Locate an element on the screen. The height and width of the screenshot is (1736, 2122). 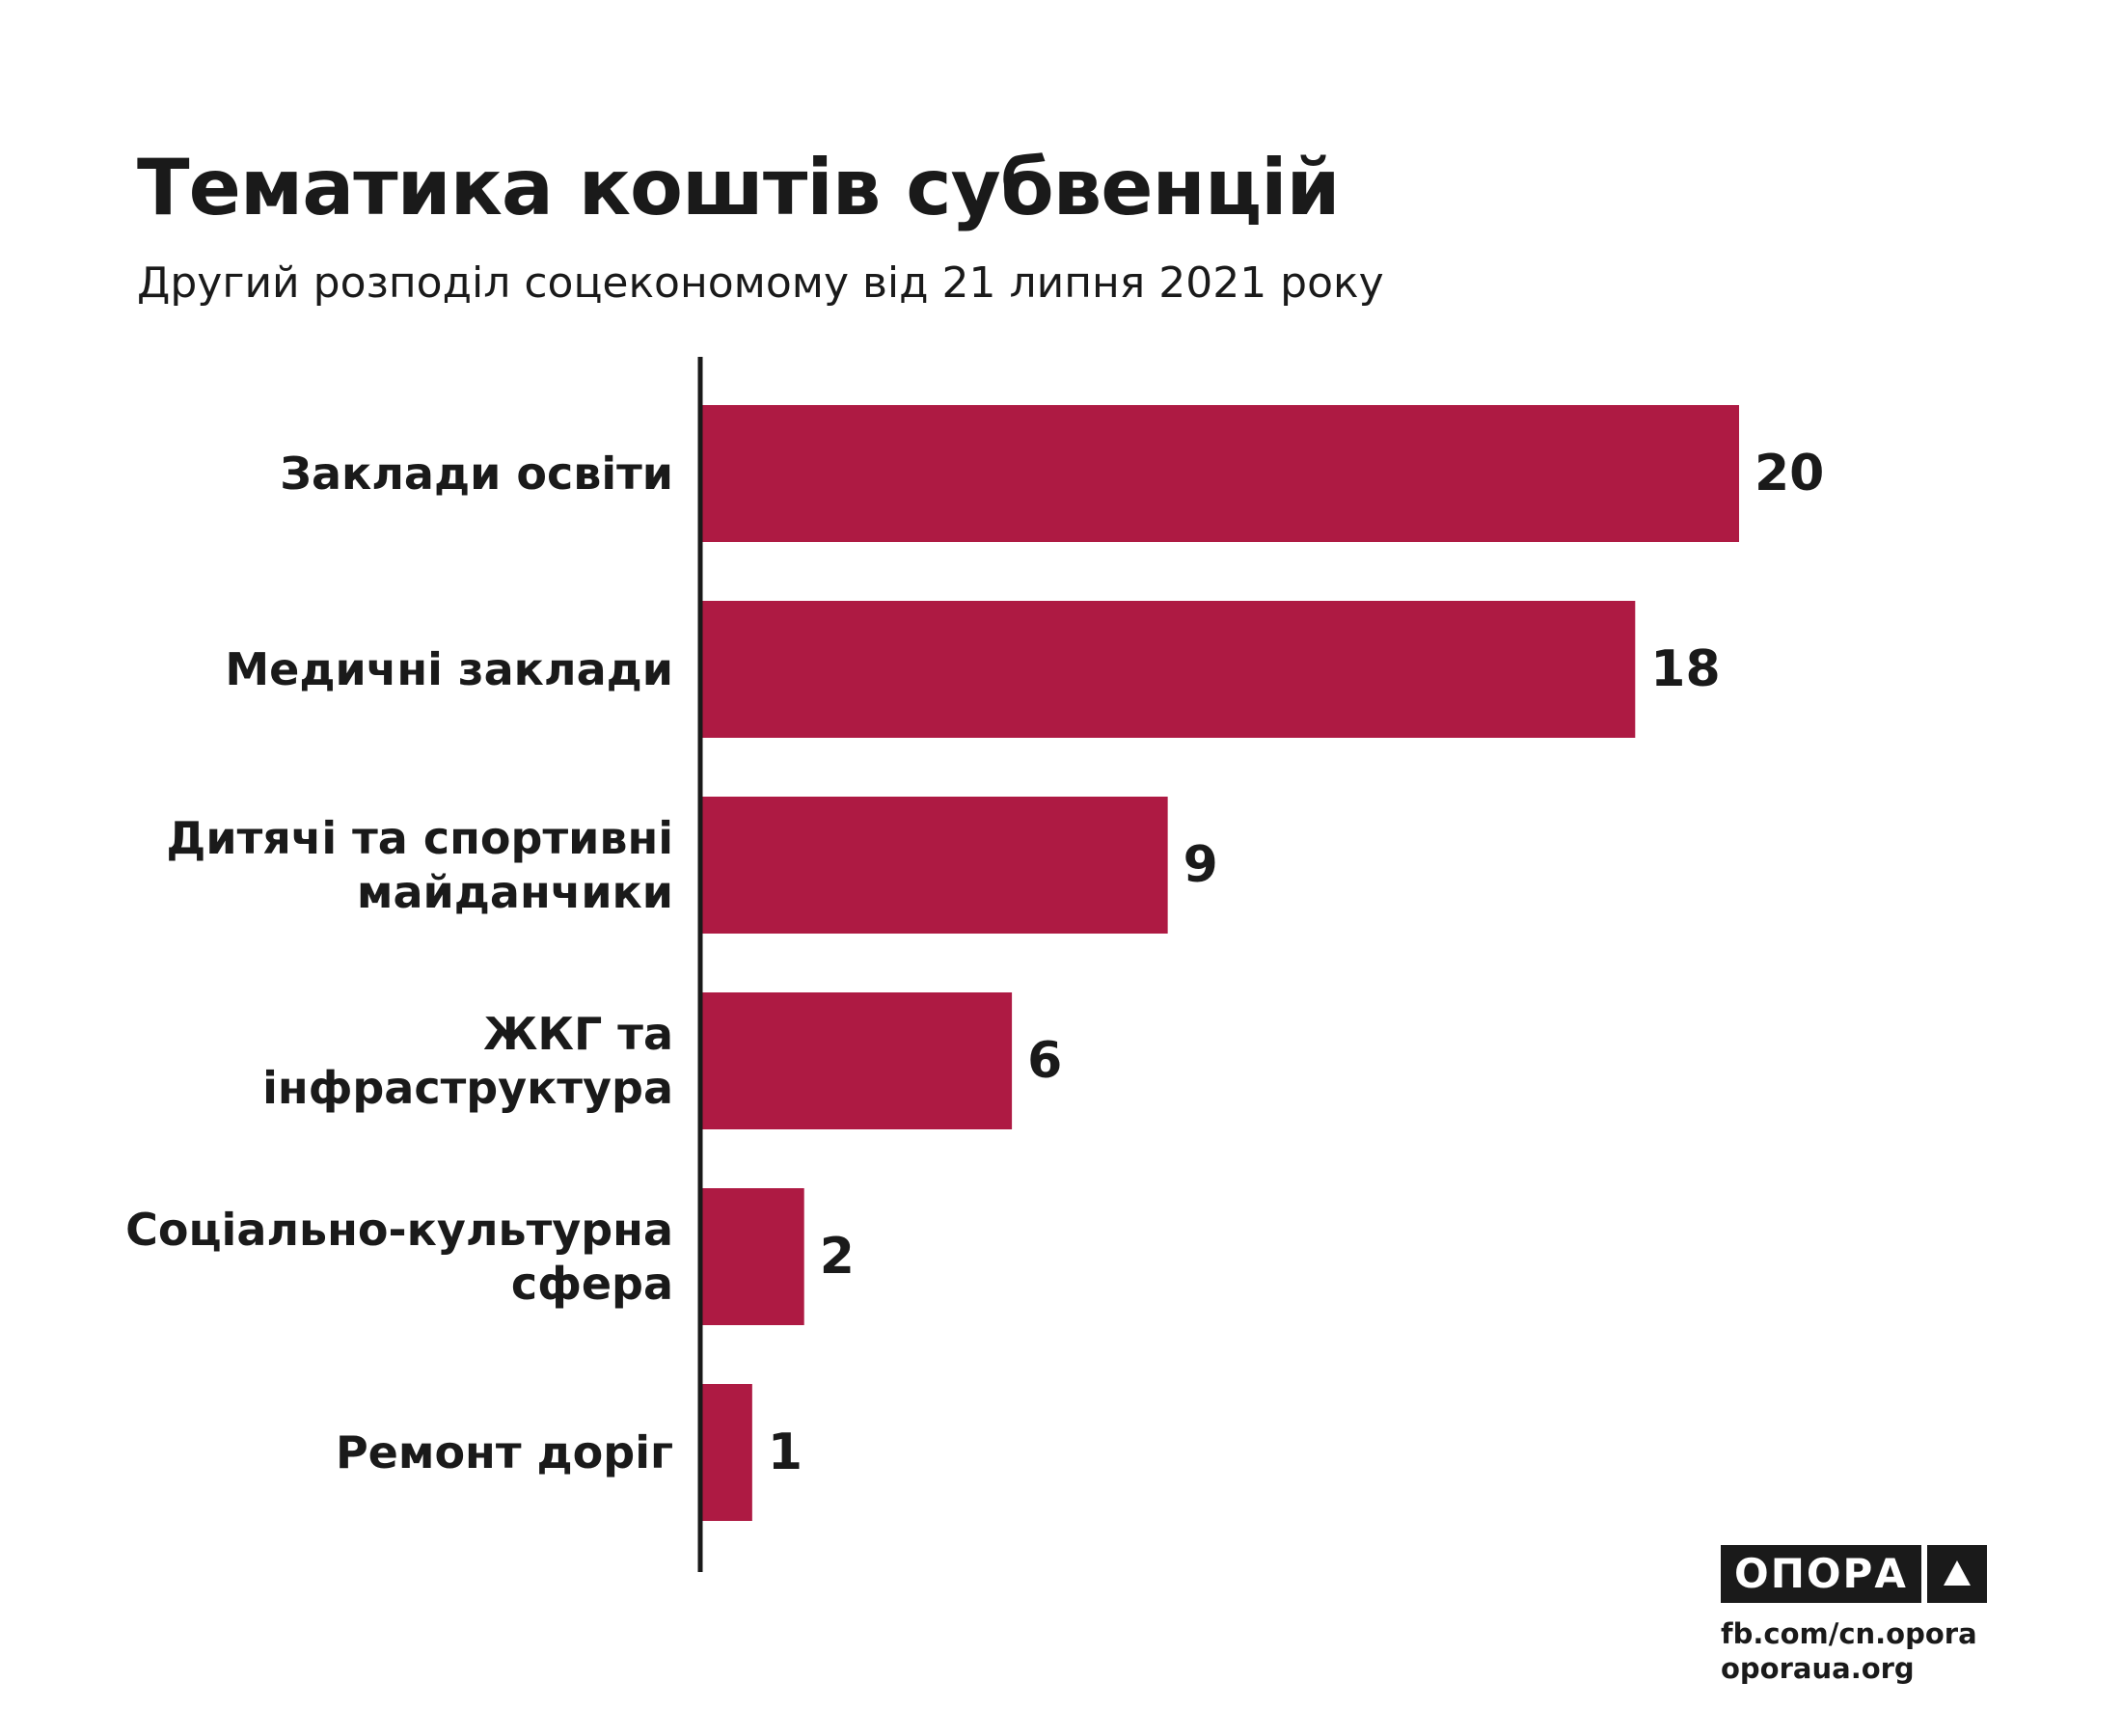
opora-logo: ОПОРА is located at coordinates (1854, 1574).